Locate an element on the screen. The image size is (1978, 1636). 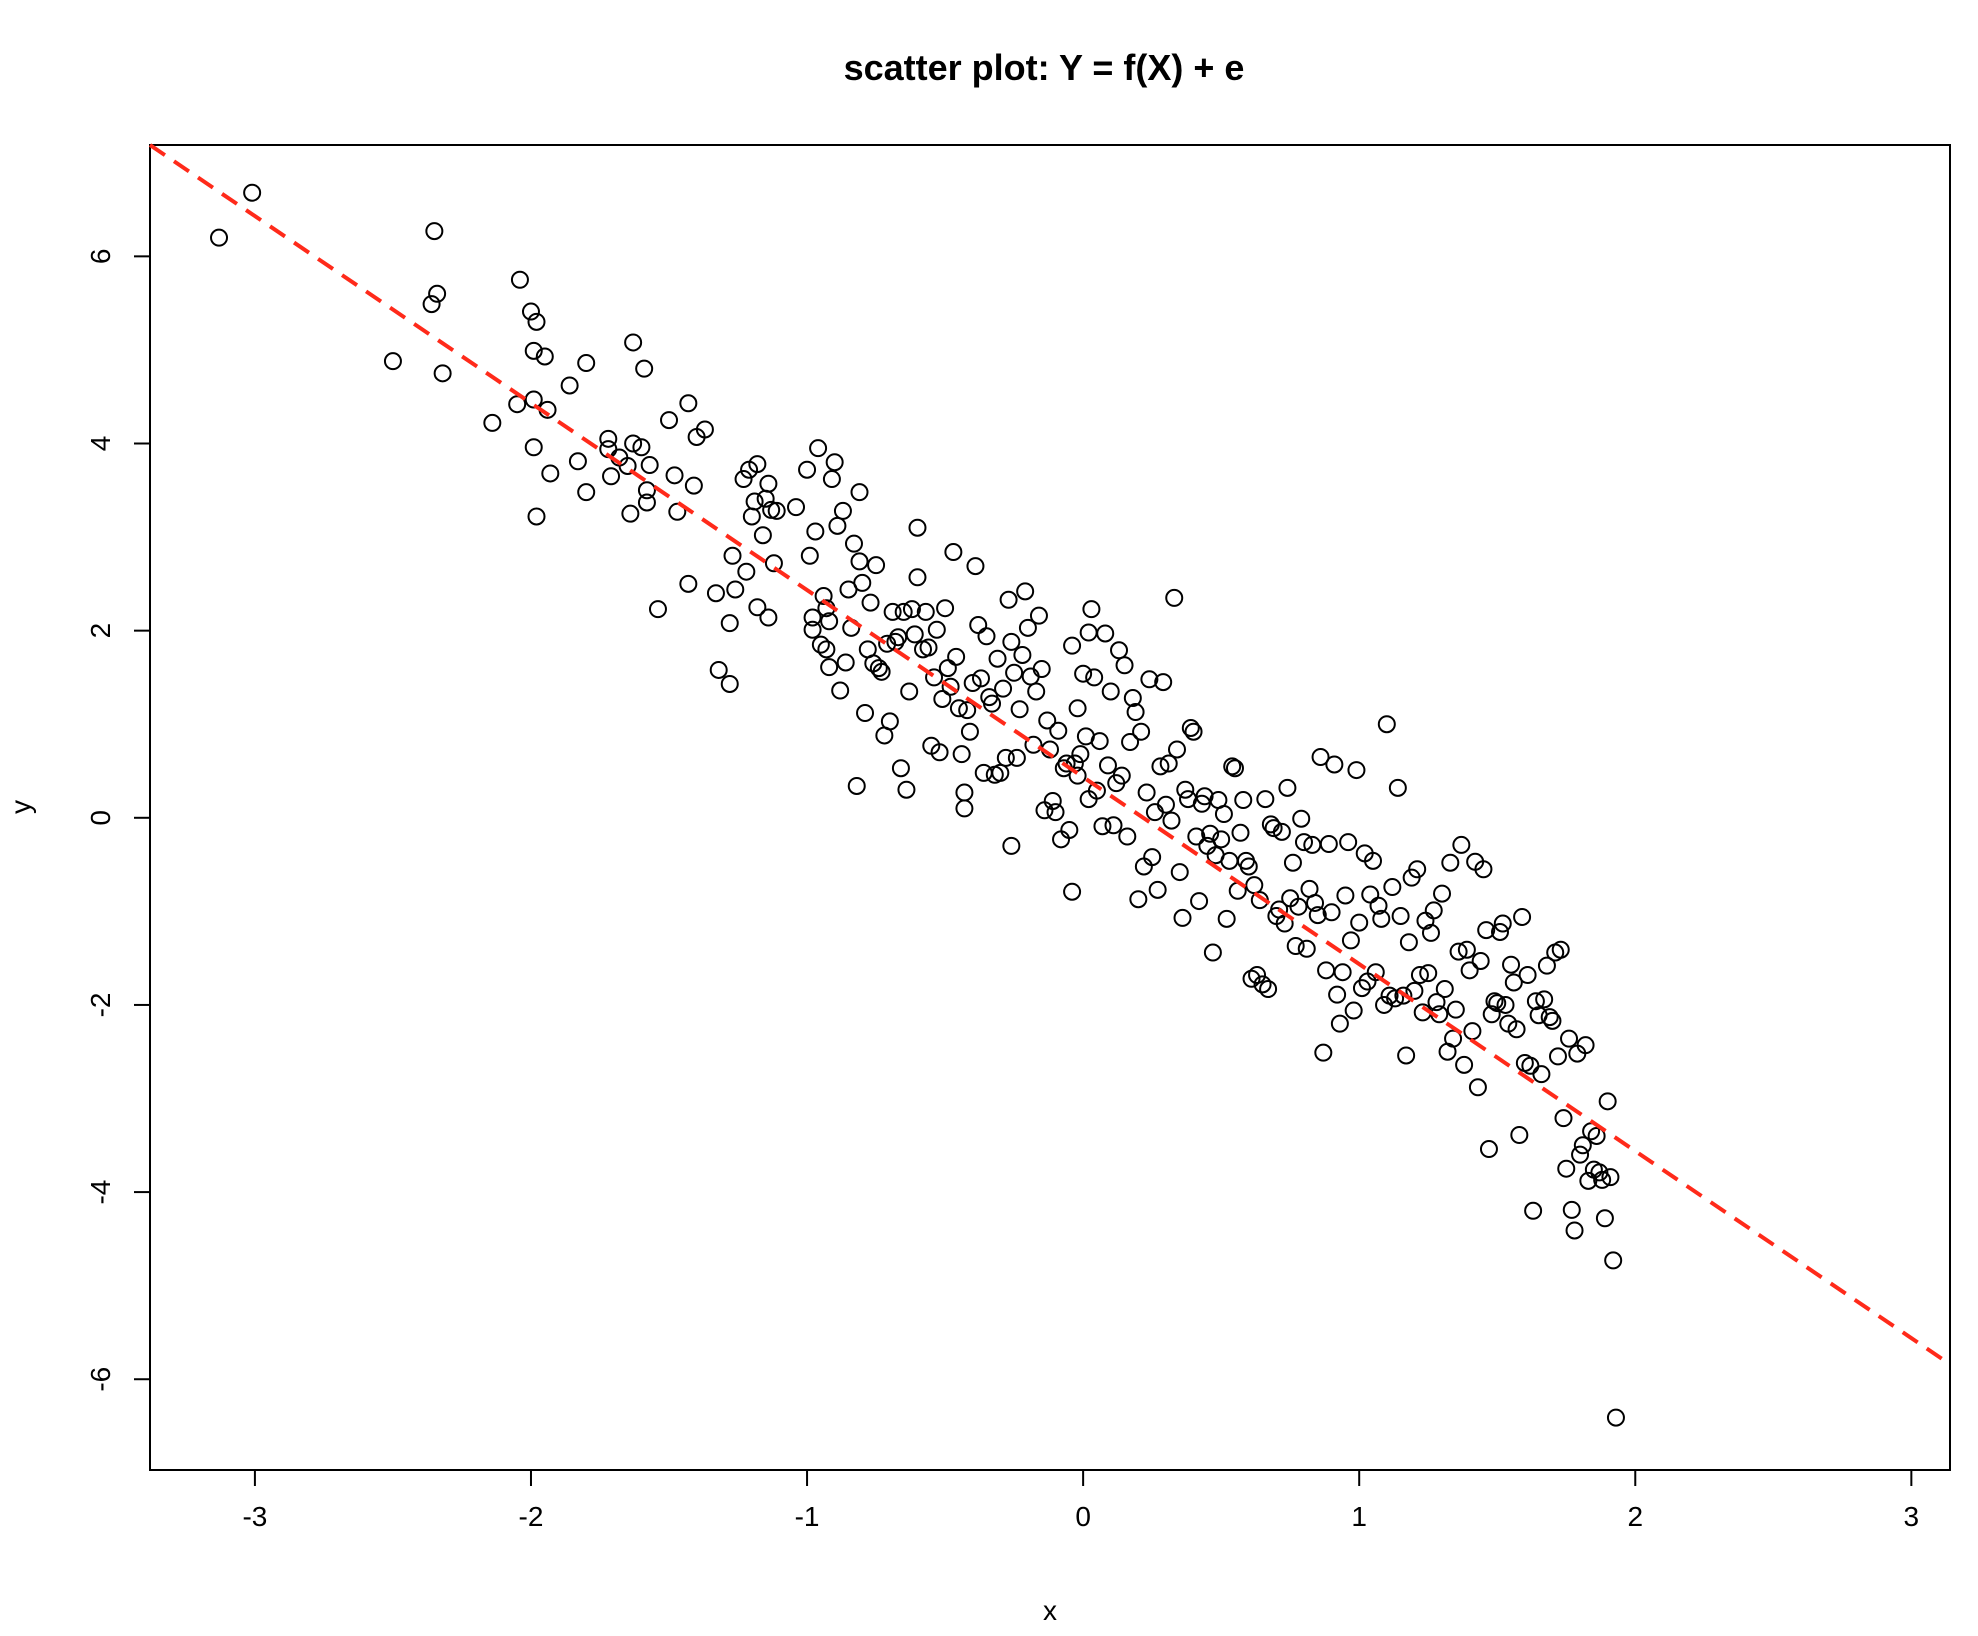
x-tick-label: 2 is located at coordinates (1635, 1516).